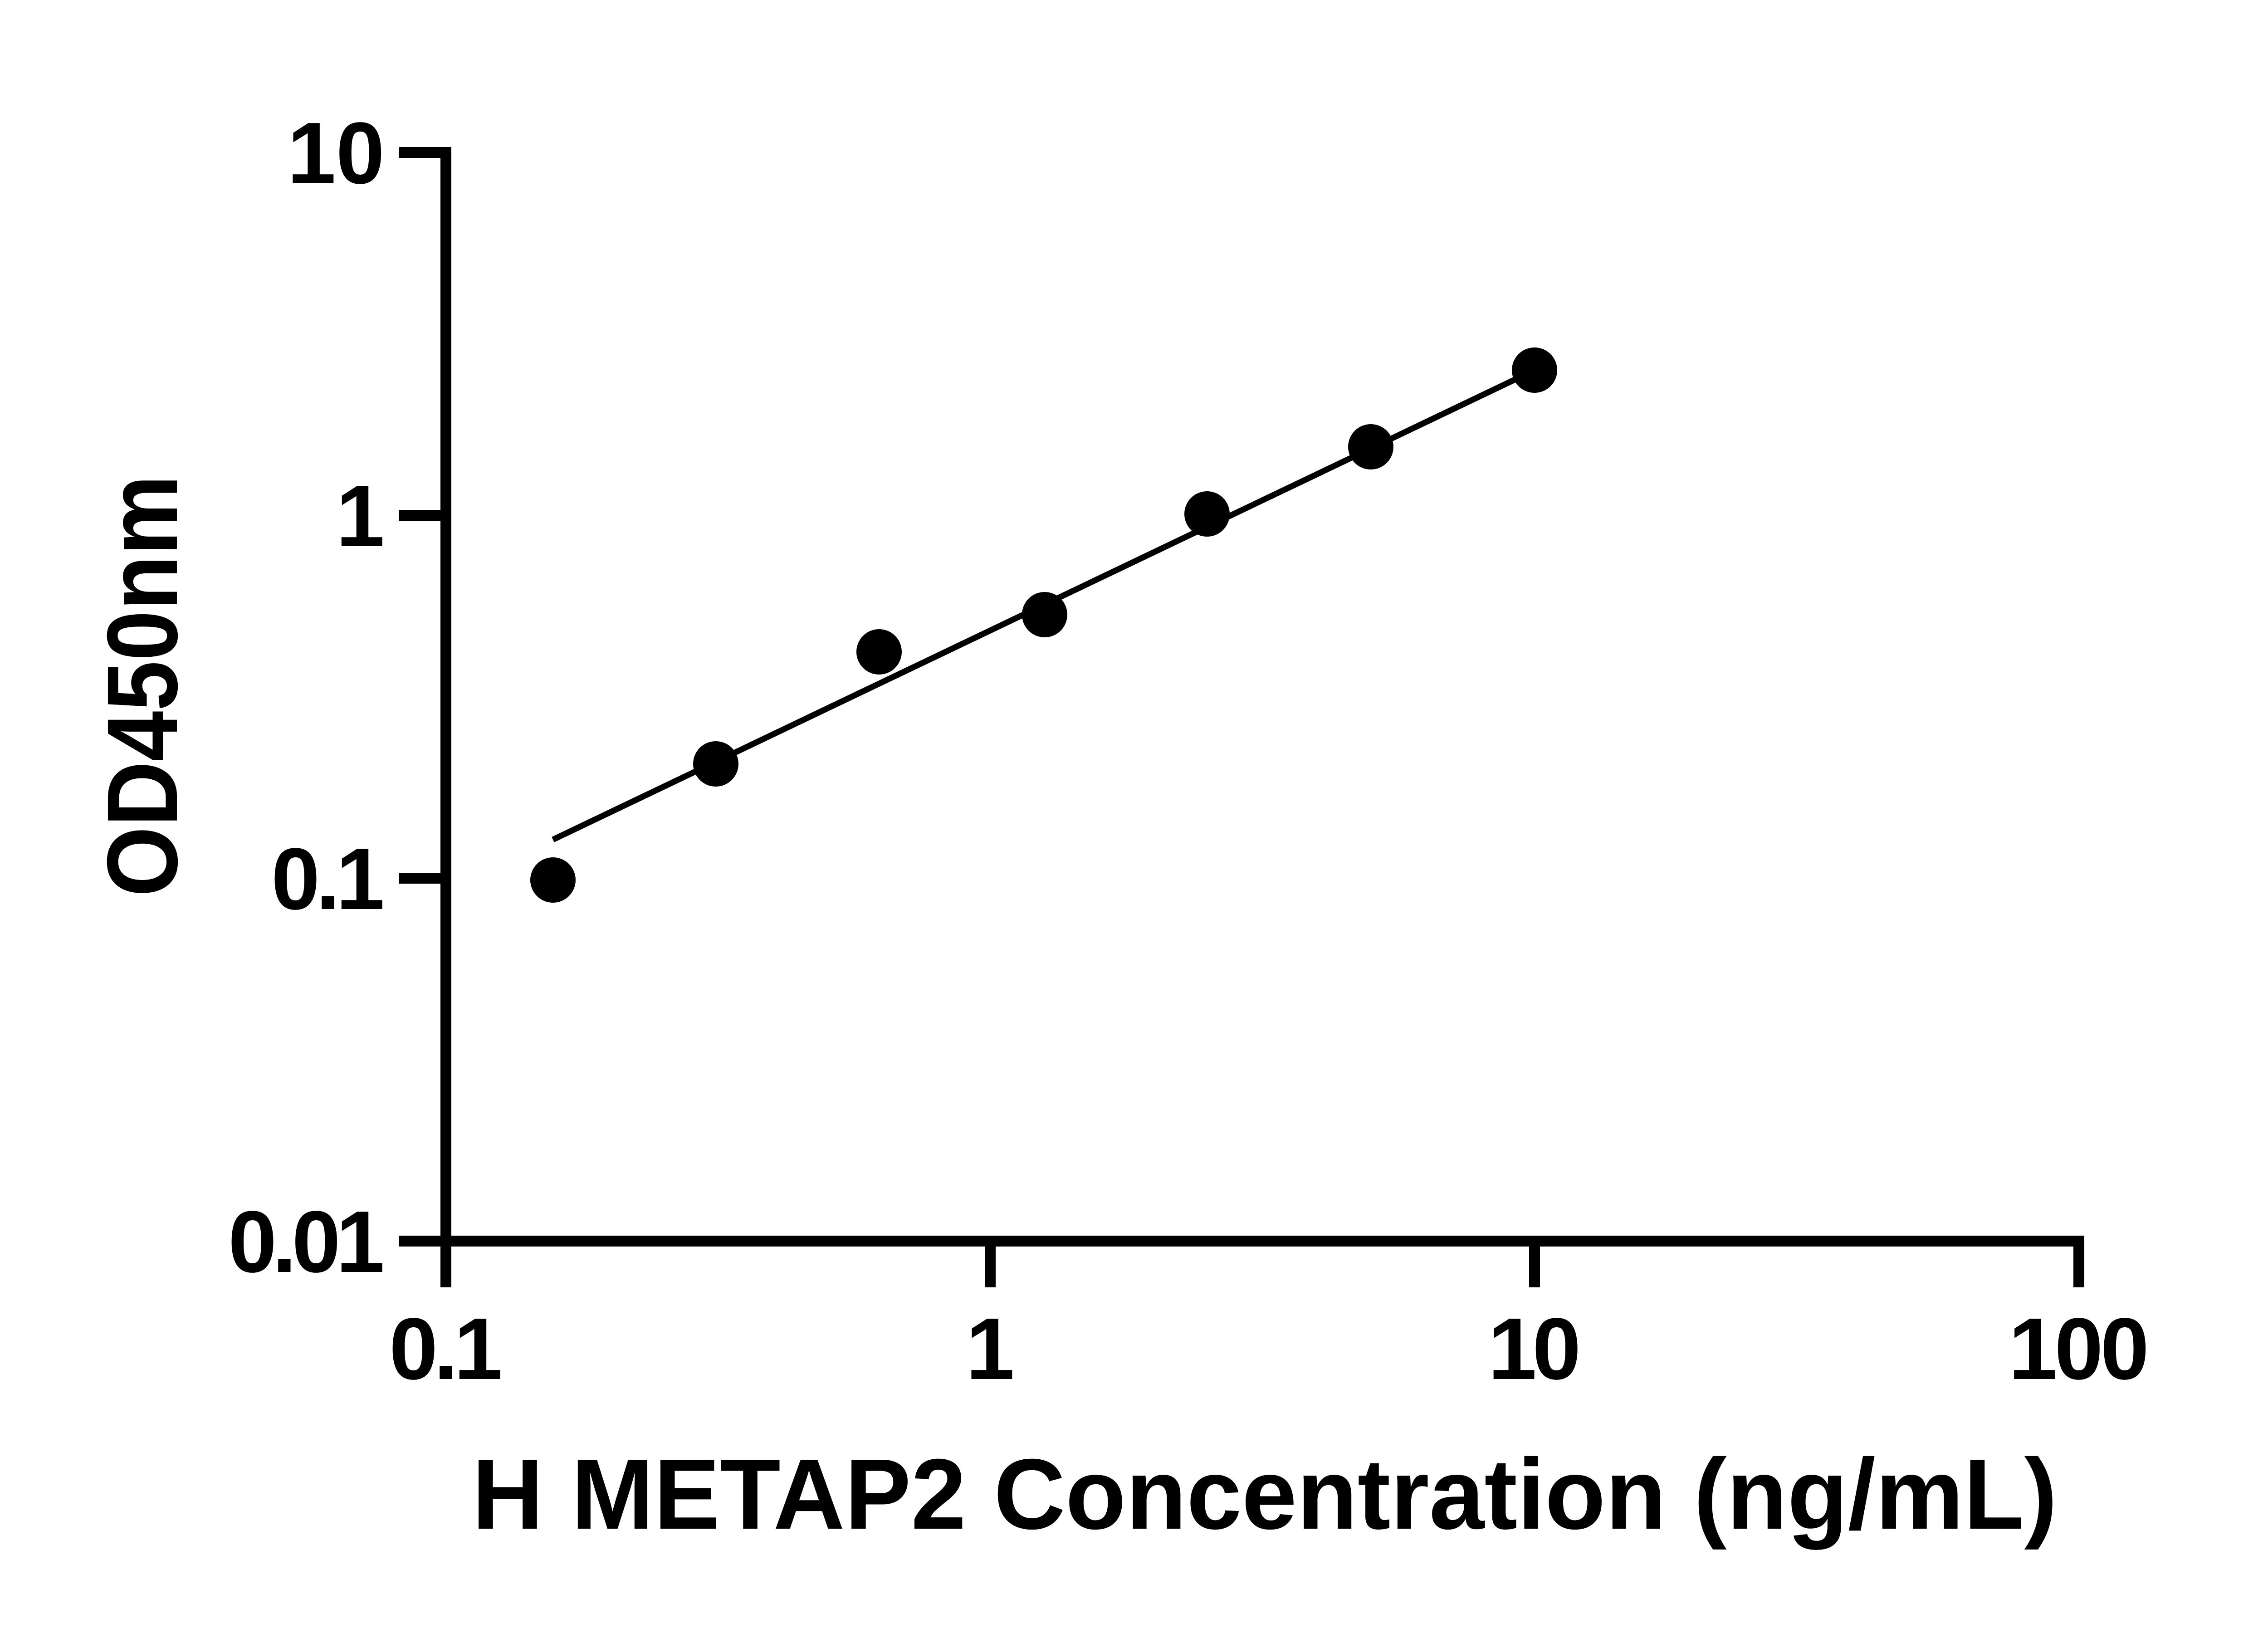 The height and width of the screenshot is (1633, 2268). What do you see at coordinates (142, 686) in the screenshot?
I see `svg-text: OD450nm` at bounding box center [142, 686].